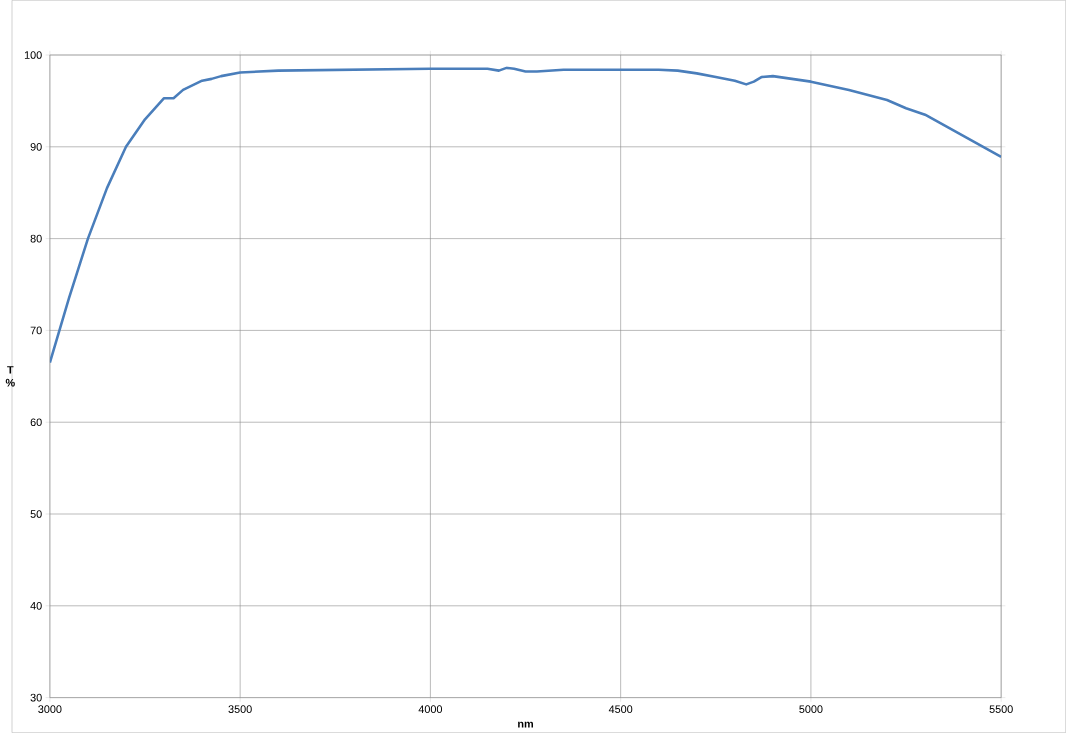 This screenshot has height=733, width=1066. What do you see at coordinates (525, 724) in the screenshot?
I see `x-axis-title: nm` at bounding box center [525, 724].